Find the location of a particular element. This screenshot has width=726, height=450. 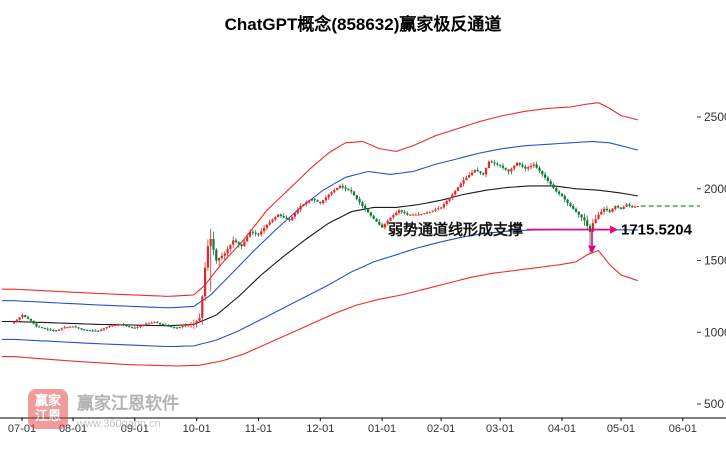

watermark: 赢家 江恩 赢家江恩软件 www.360gann.cn is located at coordinates (103, 409).